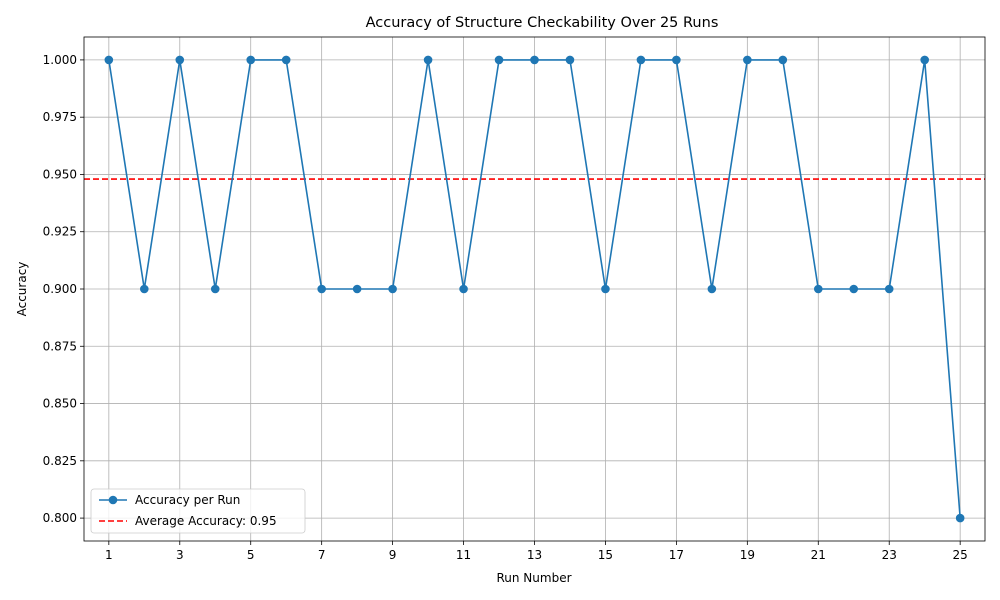  I want to click on y-tick-label: 0.850, so click(60, 404).